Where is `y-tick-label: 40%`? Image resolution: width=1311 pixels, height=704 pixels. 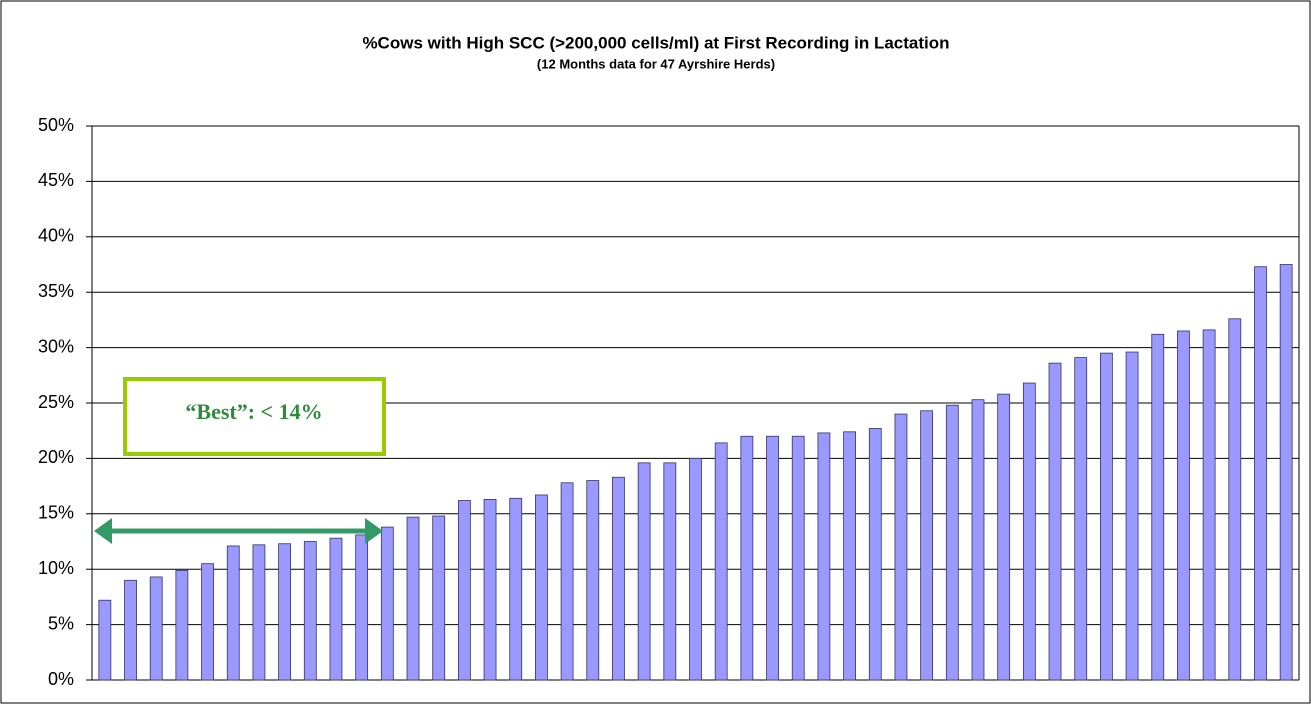 y-tick-label: 40% is located at coordinates (56, 236).